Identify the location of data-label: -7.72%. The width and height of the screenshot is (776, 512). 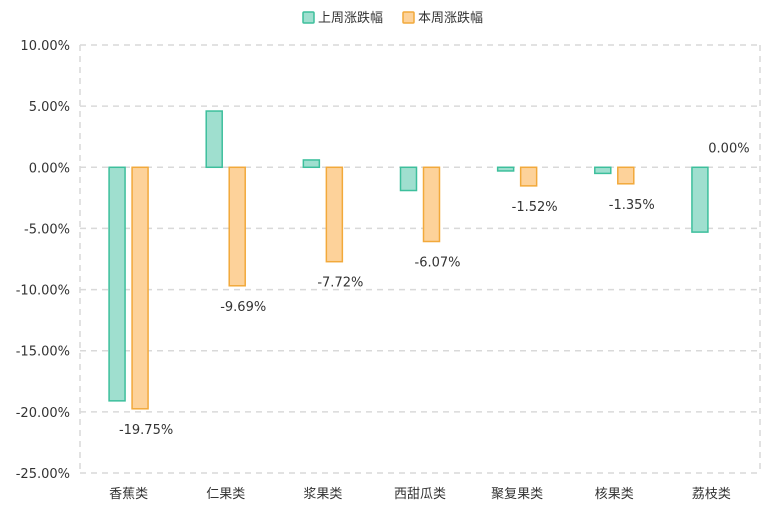
(340, 283).